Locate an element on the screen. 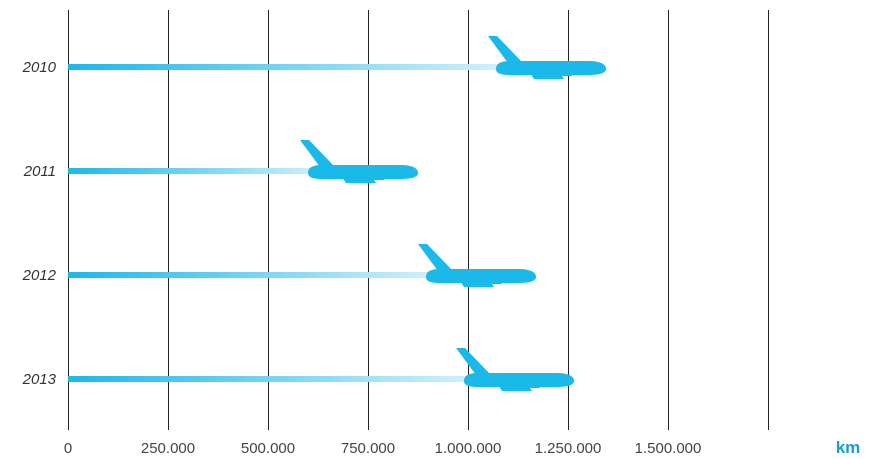  bar-2012 is located at coordinates (259, 275).